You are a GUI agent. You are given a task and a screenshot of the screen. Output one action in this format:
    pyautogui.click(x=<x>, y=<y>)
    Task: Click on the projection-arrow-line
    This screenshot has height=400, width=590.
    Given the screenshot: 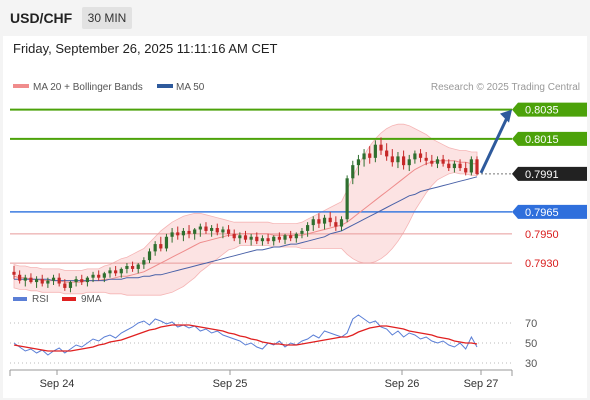 What is the action you would take?
    pyautogui.click(x=494, y=144)
    